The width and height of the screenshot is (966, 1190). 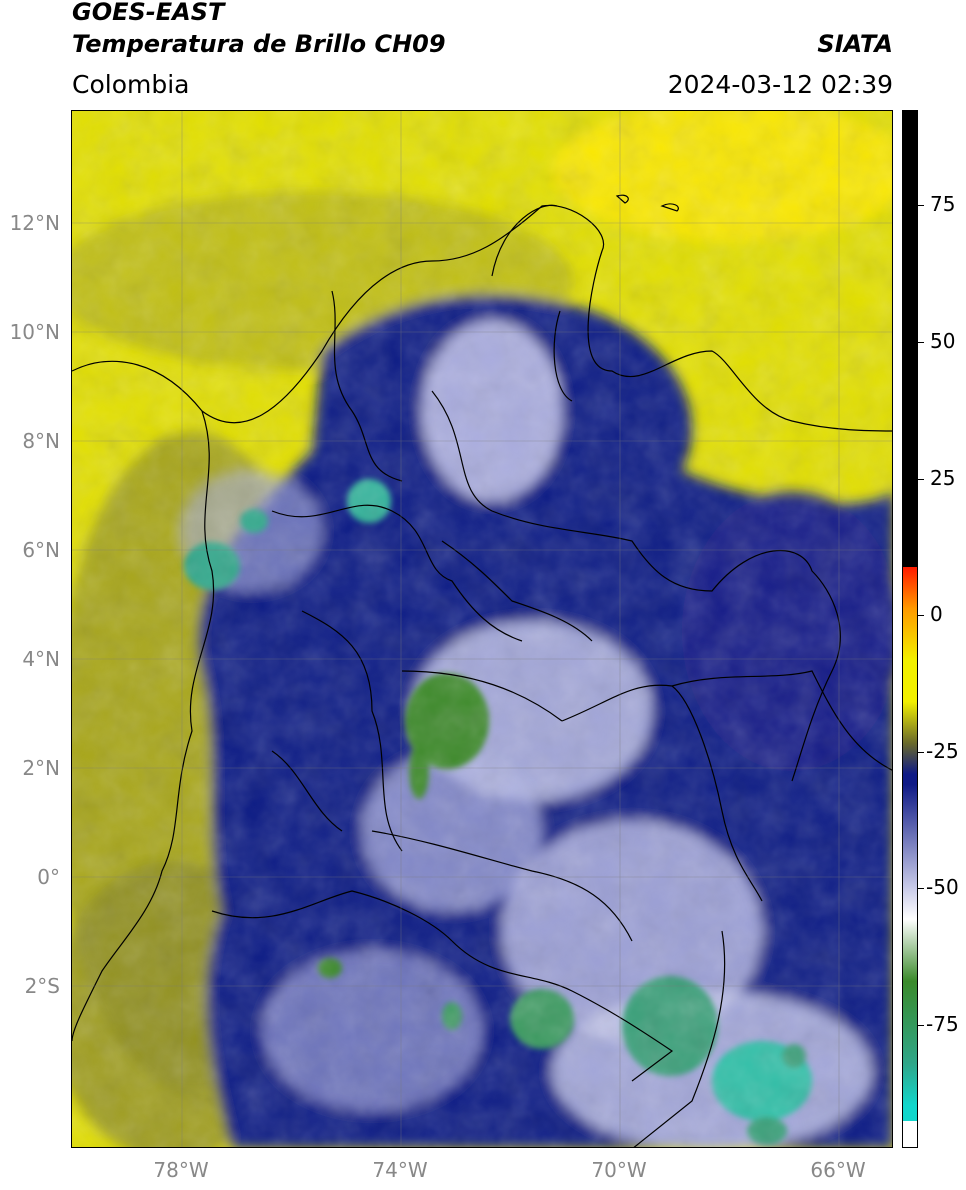 What do you see at coordinates (780, 84) in the screenshot?
I see `timestamp-label: 2024-03-12 02:39` at bounding box center [780, 84].